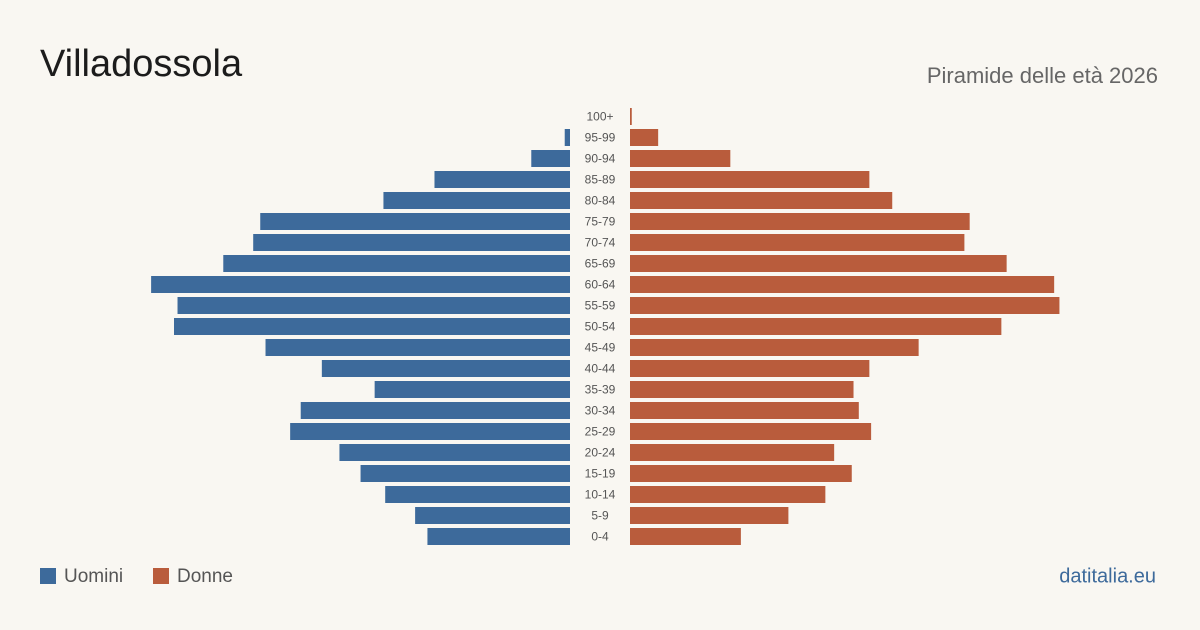 Image resolution: width=1200 pixels, height=630 pixels. I want to click on age-label: 75-79, so click(600, 222).